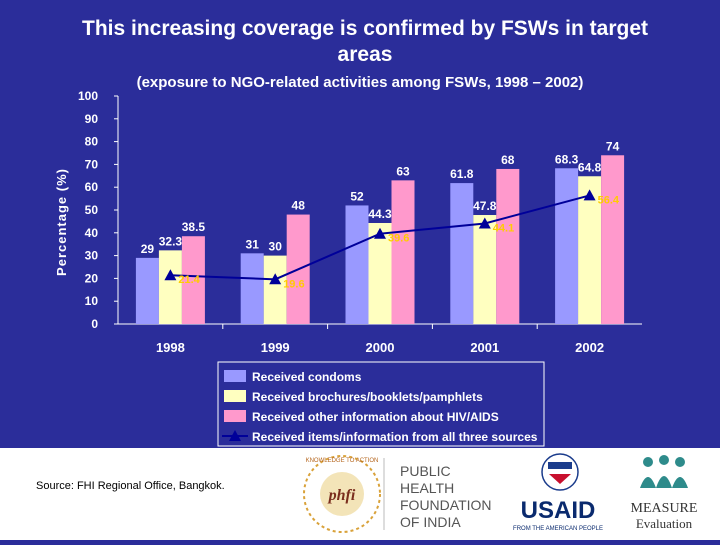 Image resolution: width=720 pixels, height=545 pixels. What do you see at coordinates (275, 347) in the screenshot?
I see `x-tick-label: 1999` at bounding box center [275, 347].